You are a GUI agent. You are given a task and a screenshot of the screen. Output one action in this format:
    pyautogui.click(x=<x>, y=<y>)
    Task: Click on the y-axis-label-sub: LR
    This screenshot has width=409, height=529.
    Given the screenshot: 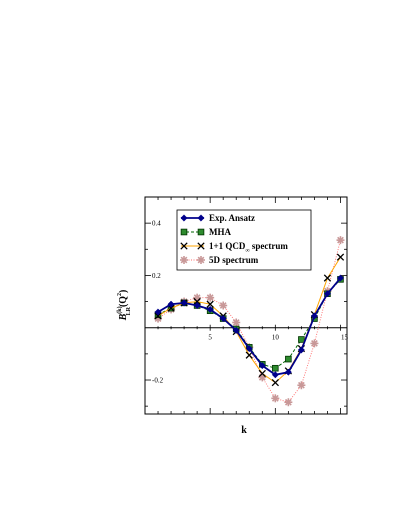 What is the action you would take?
    pyautogui.click(x=129, y=310)
    